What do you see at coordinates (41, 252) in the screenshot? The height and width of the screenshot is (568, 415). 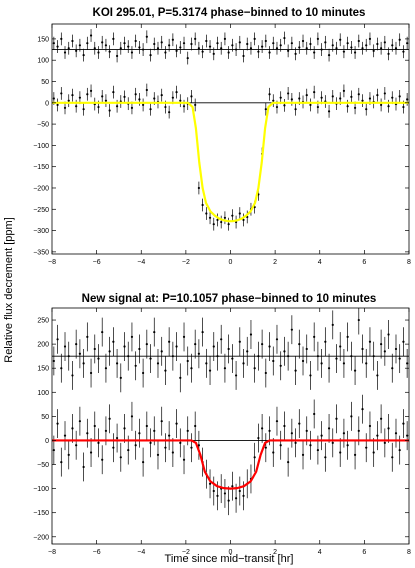 I see `top-y-tick-label: −350` at bounding box center [41, 252].